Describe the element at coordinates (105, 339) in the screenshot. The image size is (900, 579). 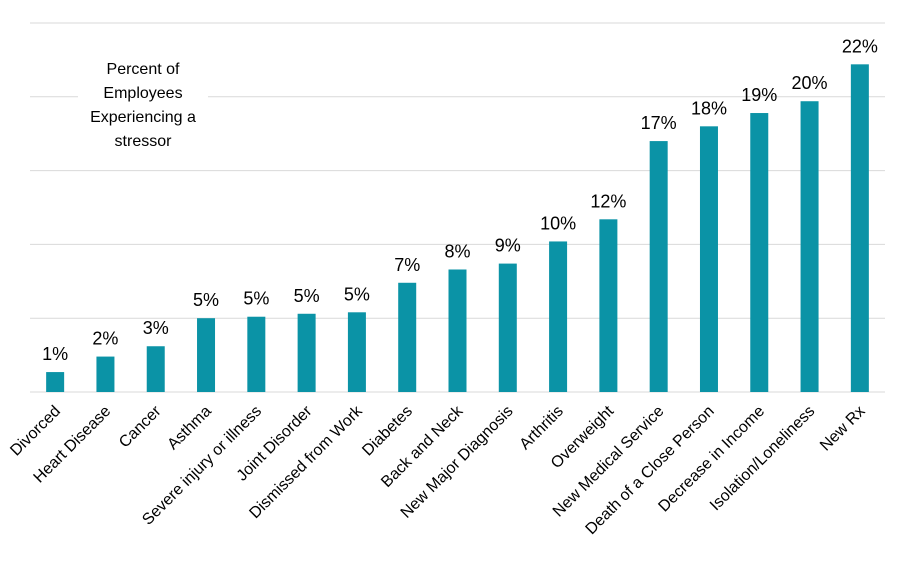
I see `data-label: 2%` at that location.